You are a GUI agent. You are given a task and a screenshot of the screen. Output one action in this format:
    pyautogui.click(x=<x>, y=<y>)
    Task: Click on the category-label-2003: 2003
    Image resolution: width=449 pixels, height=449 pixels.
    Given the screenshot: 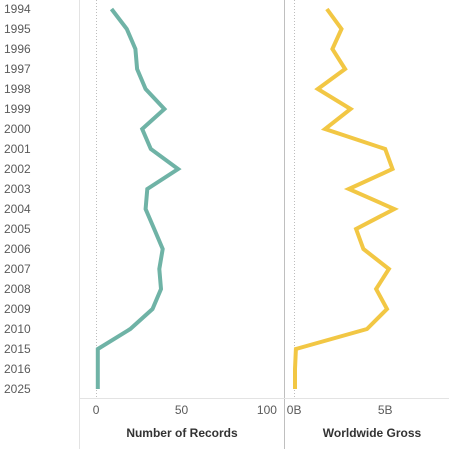 What is the action you would take?
    pyautogui.click(x=17, y=189)
    